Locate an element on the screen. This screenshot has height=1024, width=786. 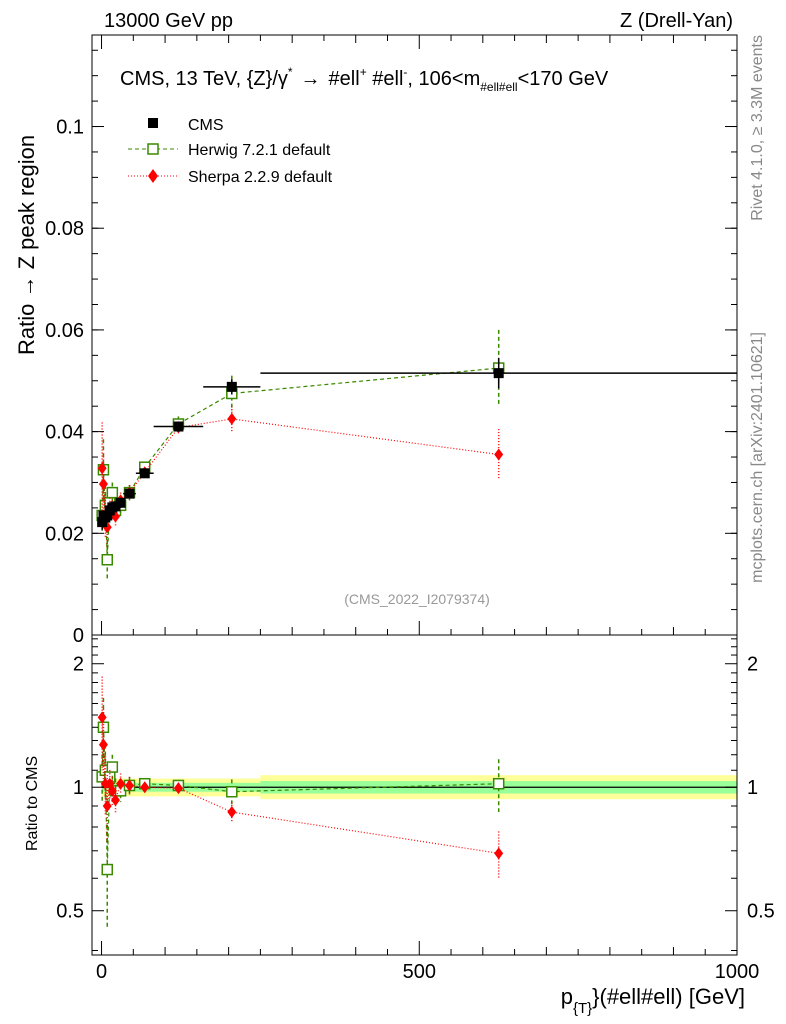
ratio-ytick-label-right-2: 2 is located at coordinates (752, 665).